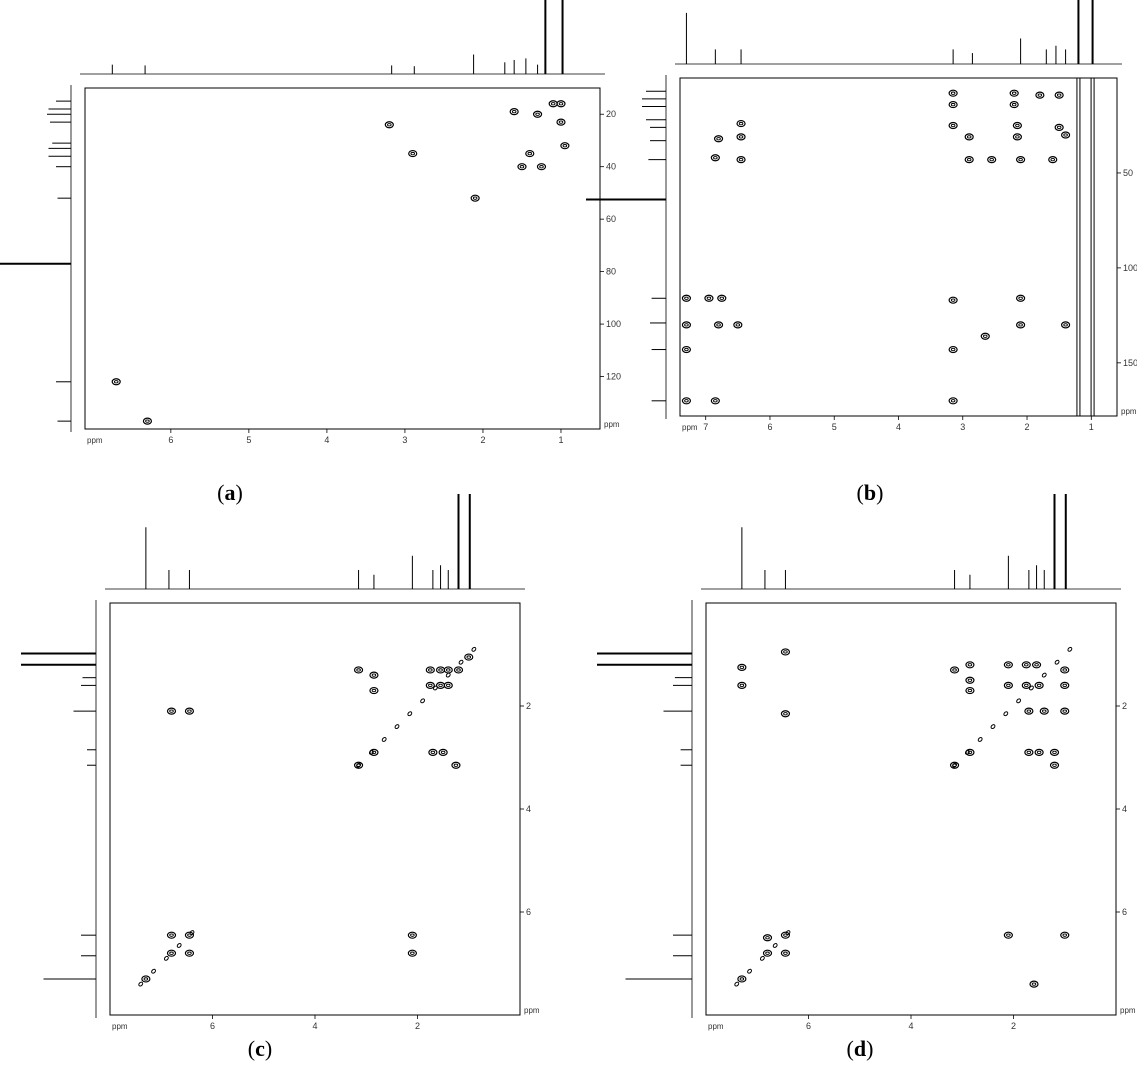 The height and width of the screenshot is (1072, 1137). What do you see at coordinates (1128, 1010) in the screenshot?
I see `y-axis-label: ppm` at bounding box center [1128, 1010].